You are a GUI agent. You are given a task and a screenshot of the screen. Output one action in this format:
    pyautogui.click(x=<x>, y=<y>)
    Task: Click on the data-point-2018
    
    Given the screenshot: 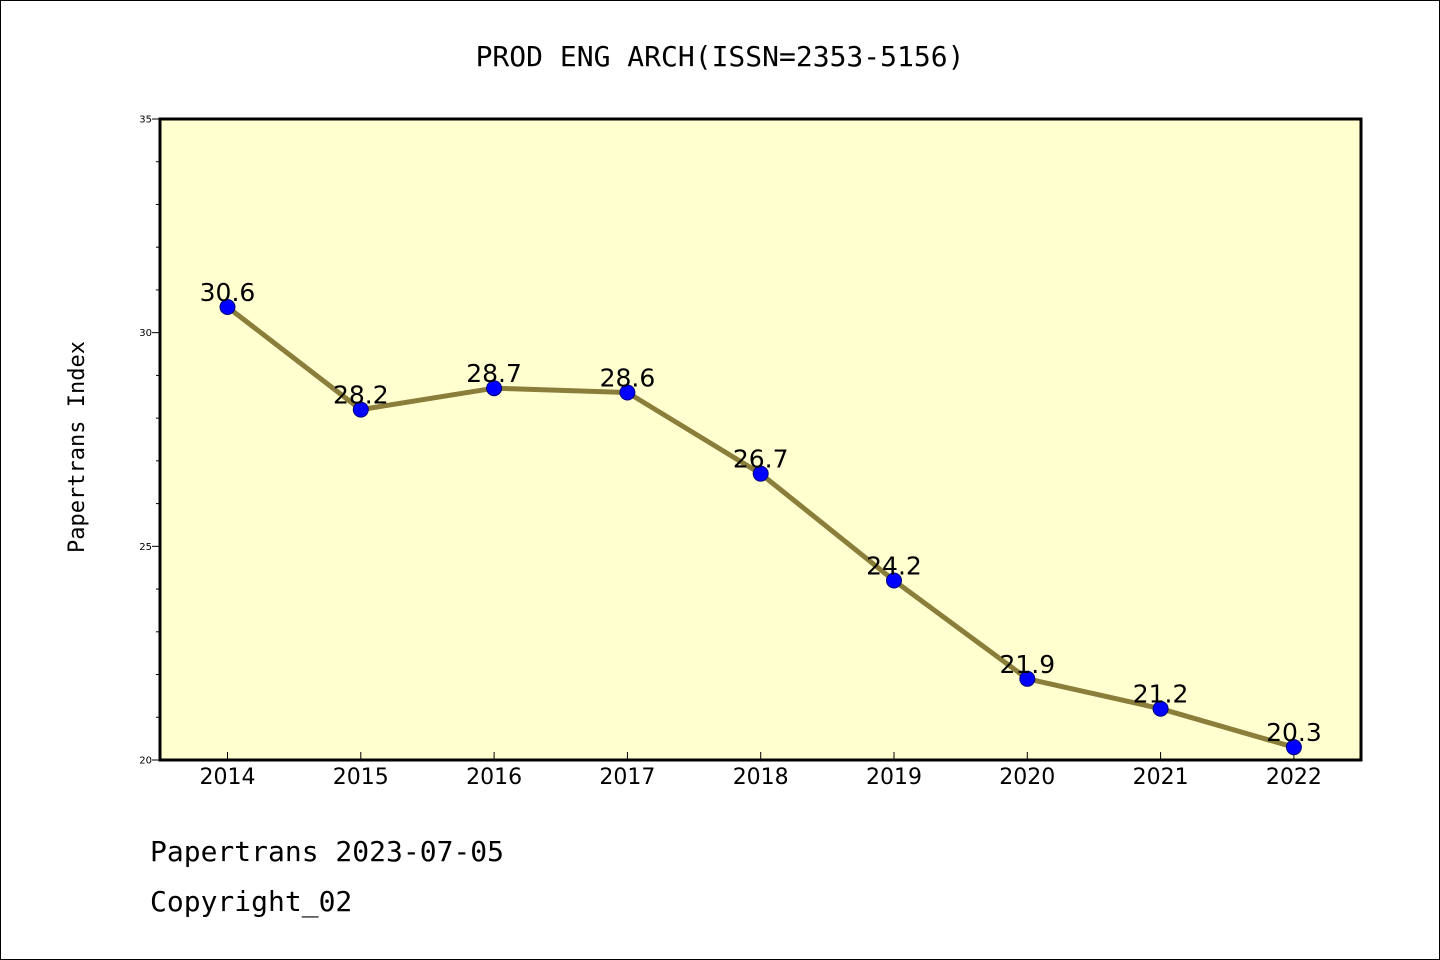 What is the action you would take?
    pyautogui.click(x=760, y=473)
    